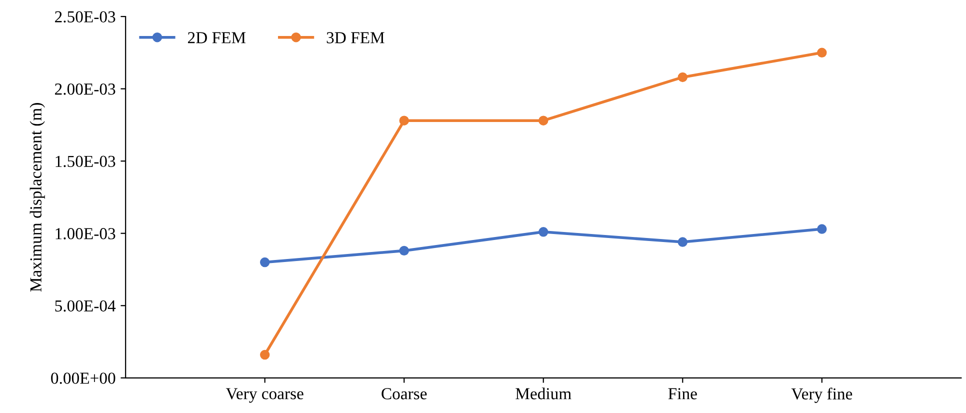 Image resolution: width=966 pixels, height=413 pixels. Describe the element at coordinates (355, 38) in the screenshot. I see `legend-label: 3D FEM` at that location.